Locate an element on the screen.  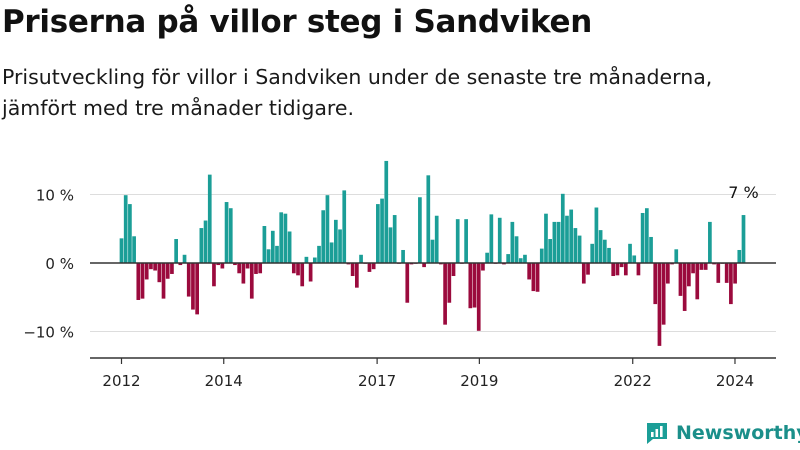
x-tick-label: 2014 is located at coordinates (224, 381).